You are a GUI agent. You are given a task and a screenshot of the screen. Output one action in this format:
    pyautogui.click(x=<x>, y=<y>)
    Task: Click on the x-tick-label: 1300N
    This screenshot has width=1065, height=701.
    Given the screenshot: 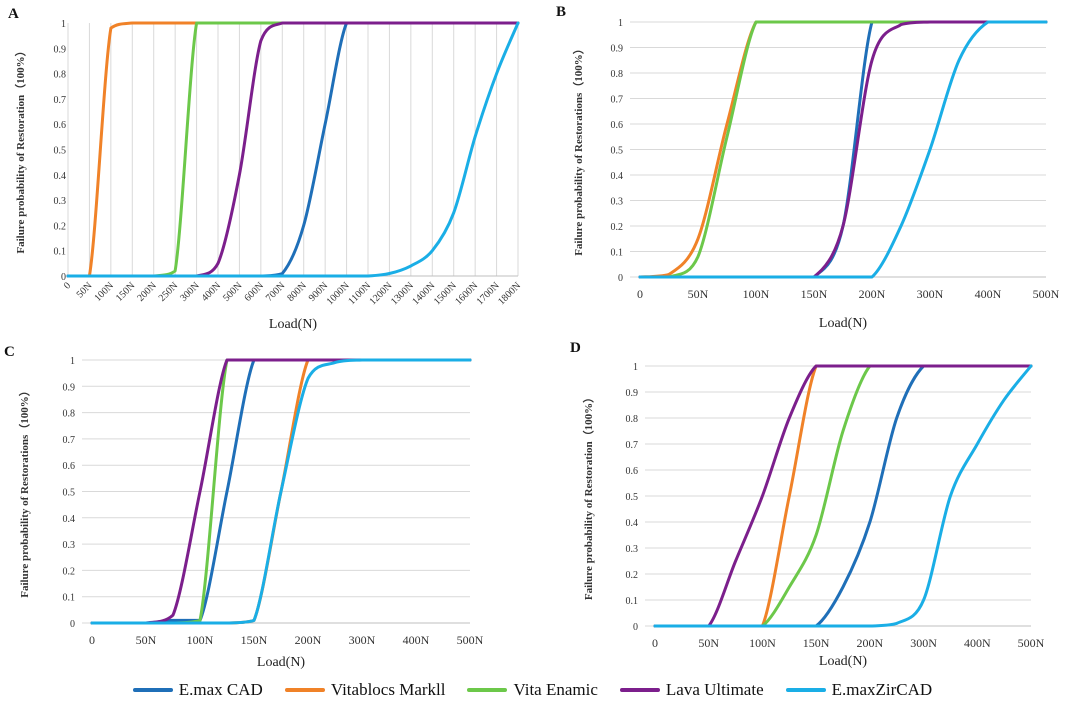 What is the action you would take?
    pyautogui.click(x=402, y=293)
    